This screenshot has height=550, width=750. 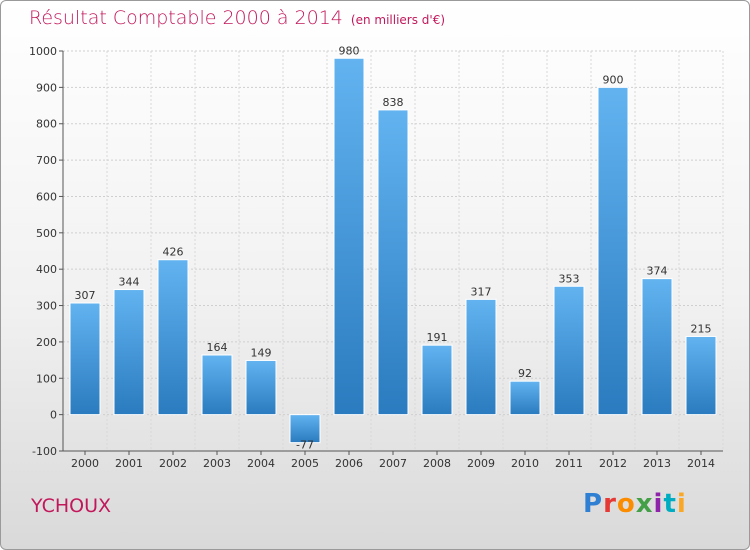 What do you see at coordinates (85, 463) in the screenshot?
I see `x-tick-label: 2000` at bounding box center [85, 463].